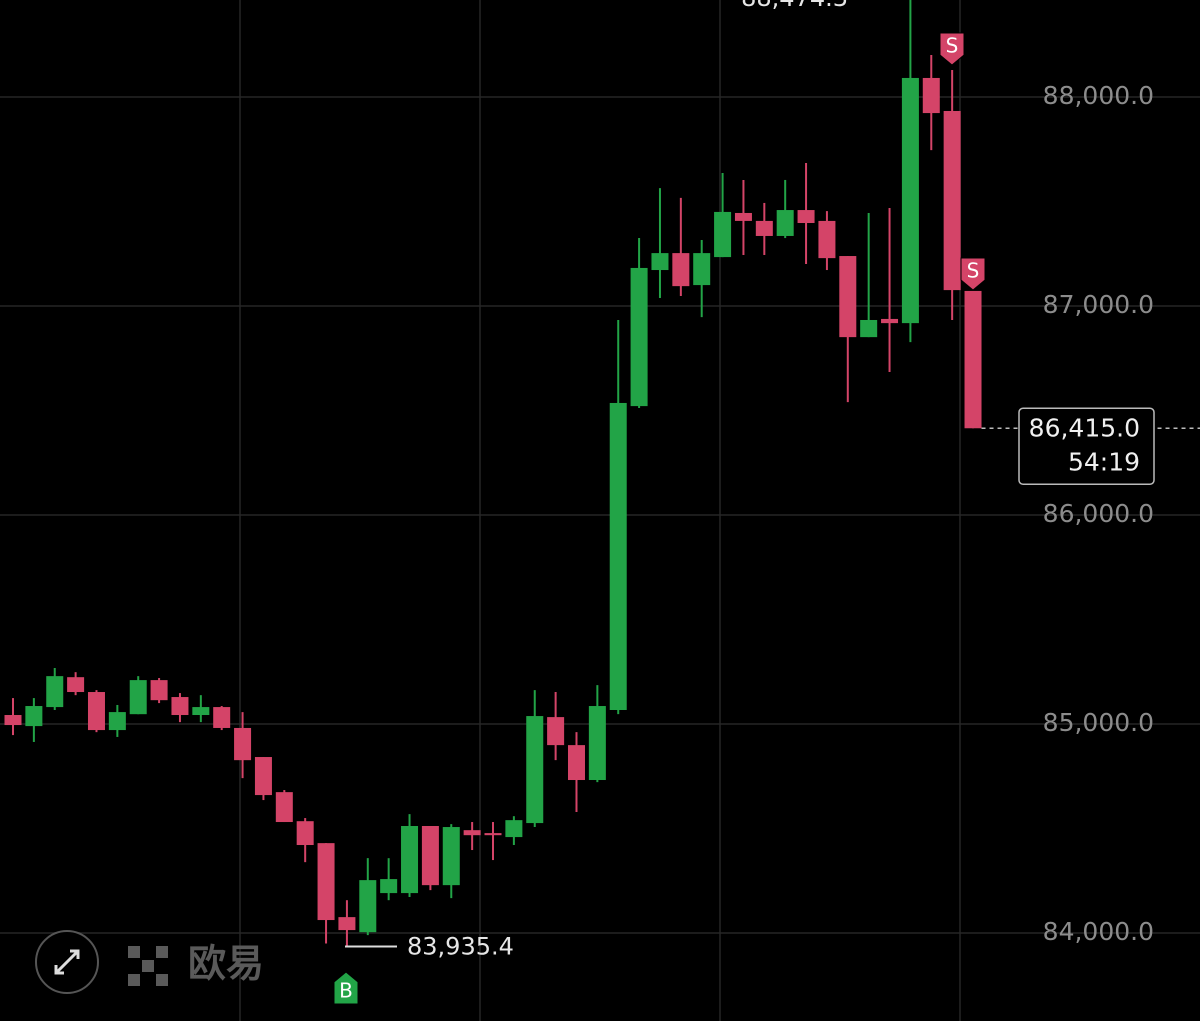  I want to click on expand-button, so click(67, 962).